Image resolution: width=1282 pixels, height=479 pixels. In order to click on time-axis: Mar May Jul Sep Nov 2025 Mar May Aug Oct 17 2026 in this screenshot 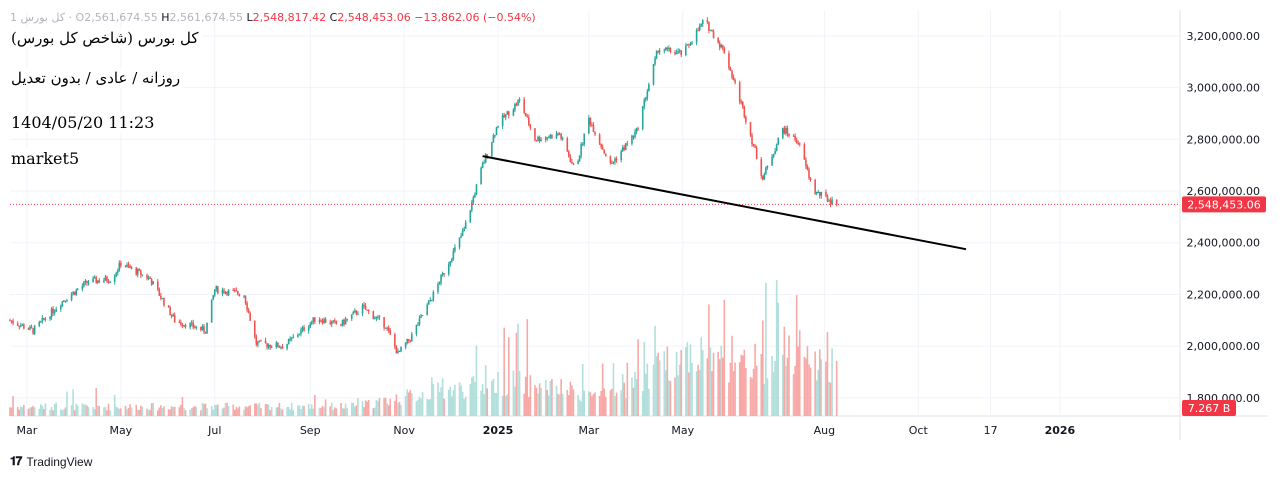, I will do `click(546, 430)`.